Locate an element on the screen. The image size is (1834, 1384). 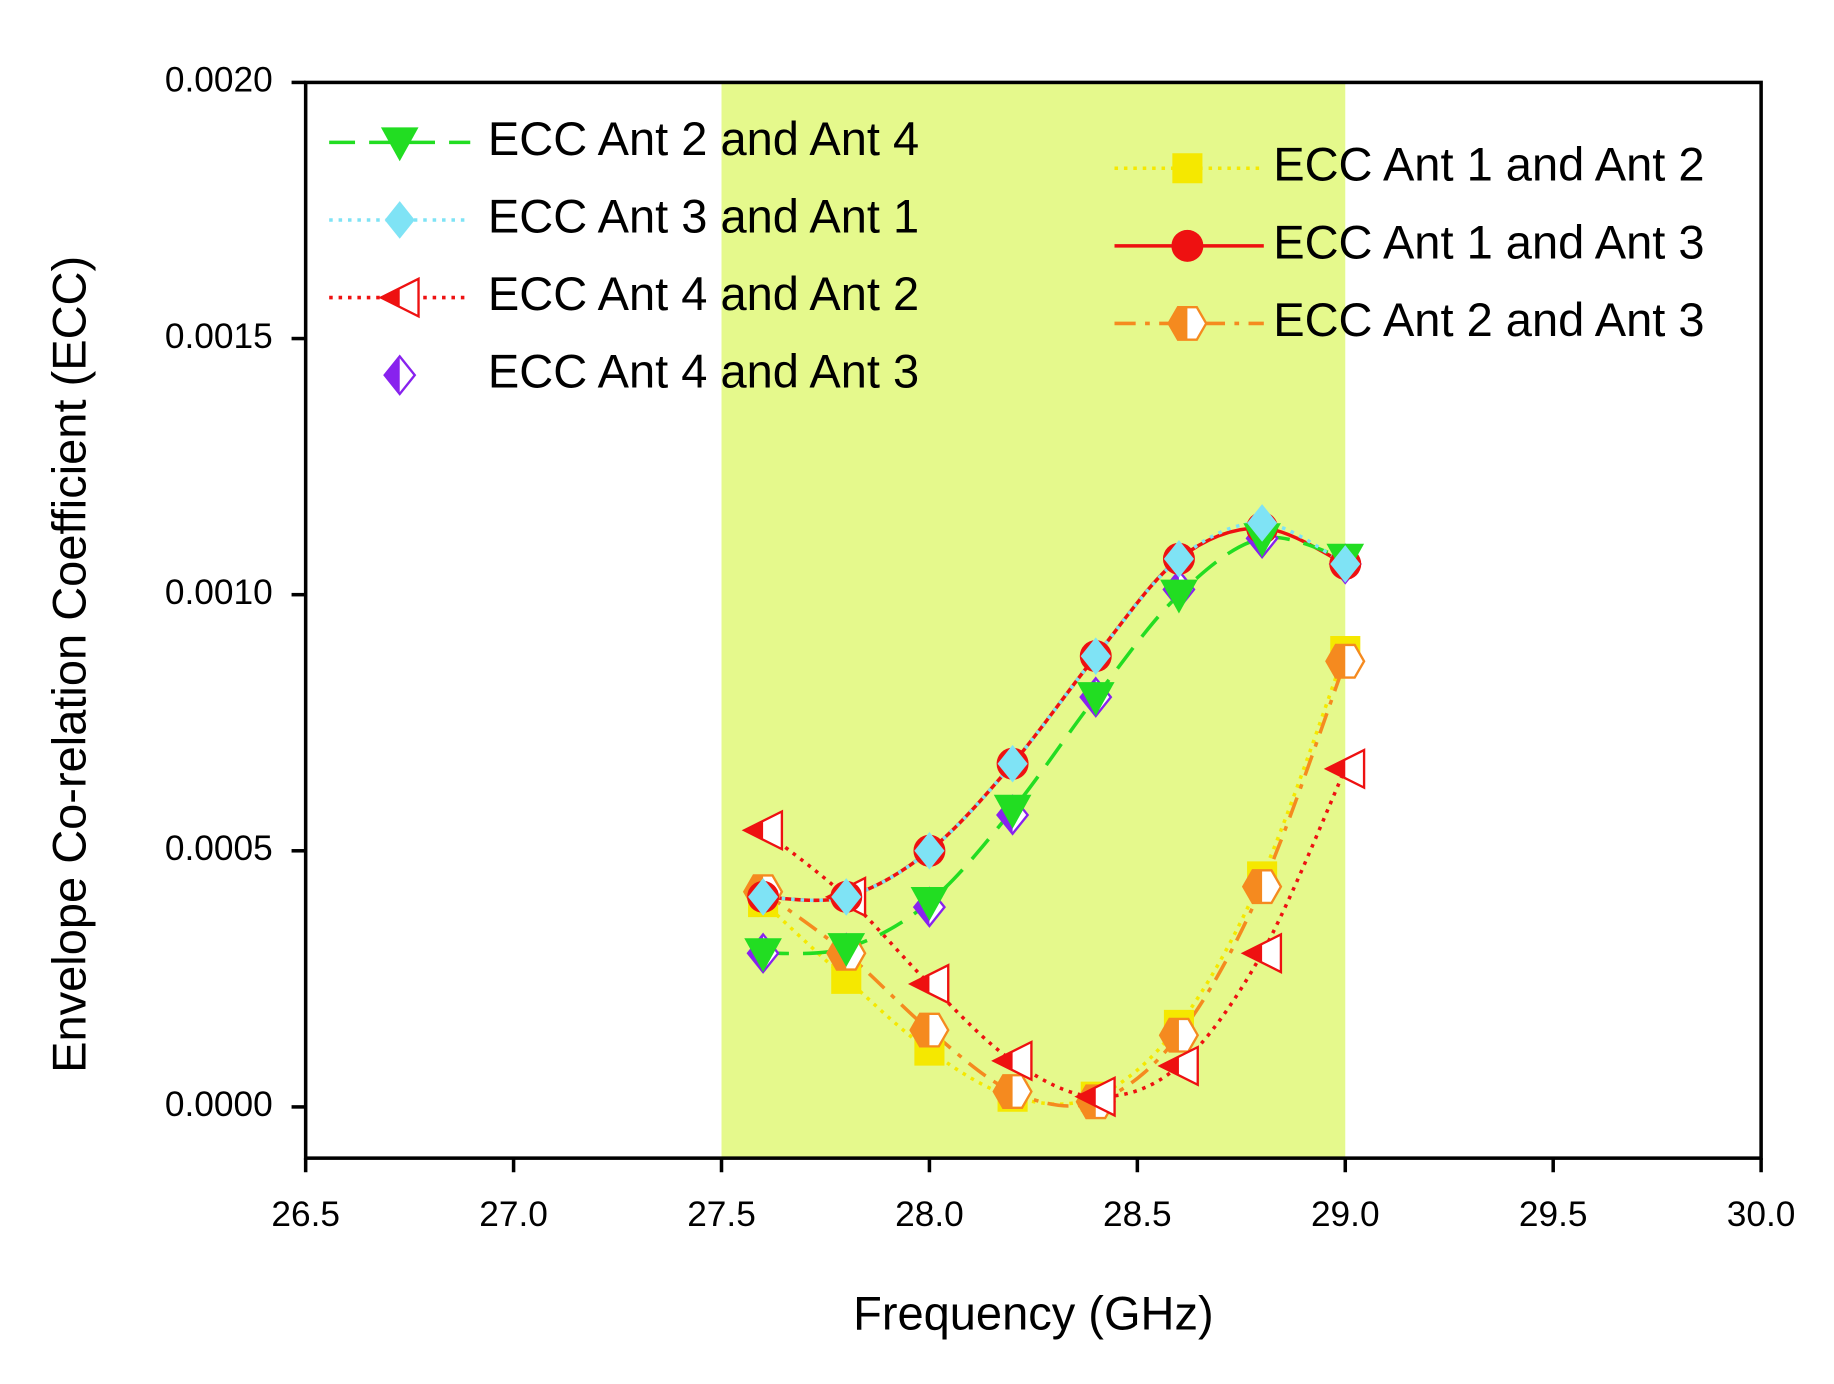
x-axis-label: Frequency (GHz) is located at coordinates (1033, 1312).